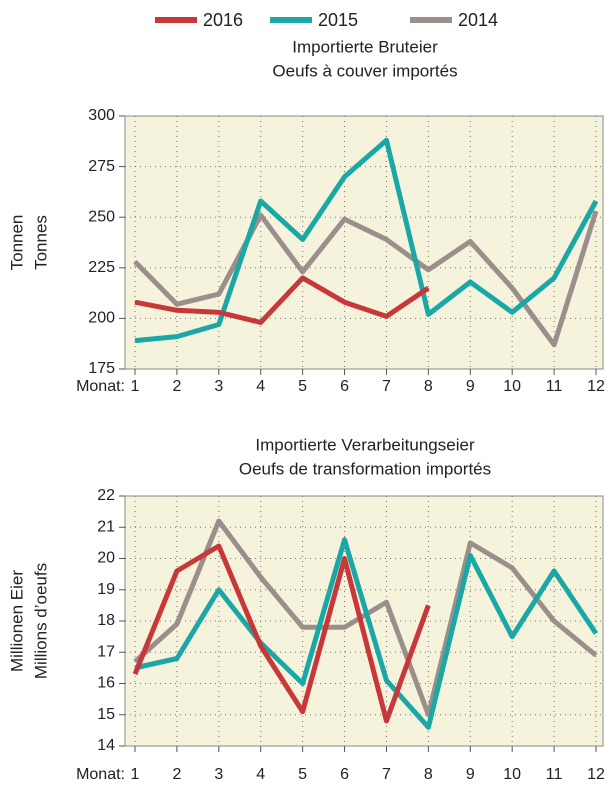  I want to click on y-tick-label: 15, so click(106, 714).